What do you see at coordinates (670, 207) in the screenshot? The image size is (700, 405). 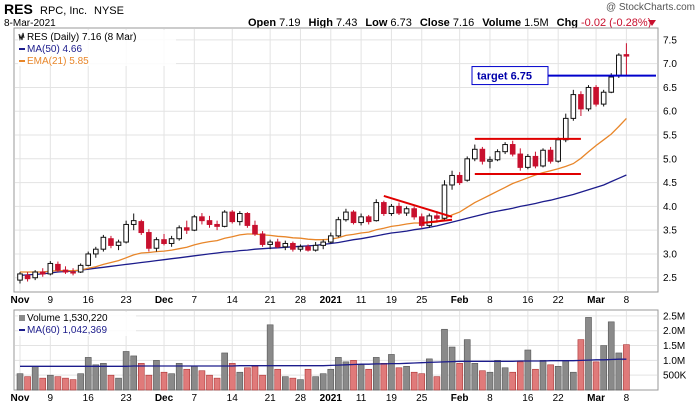 I see `price-tick-label: 4.0` at bounding box center [670, 207].